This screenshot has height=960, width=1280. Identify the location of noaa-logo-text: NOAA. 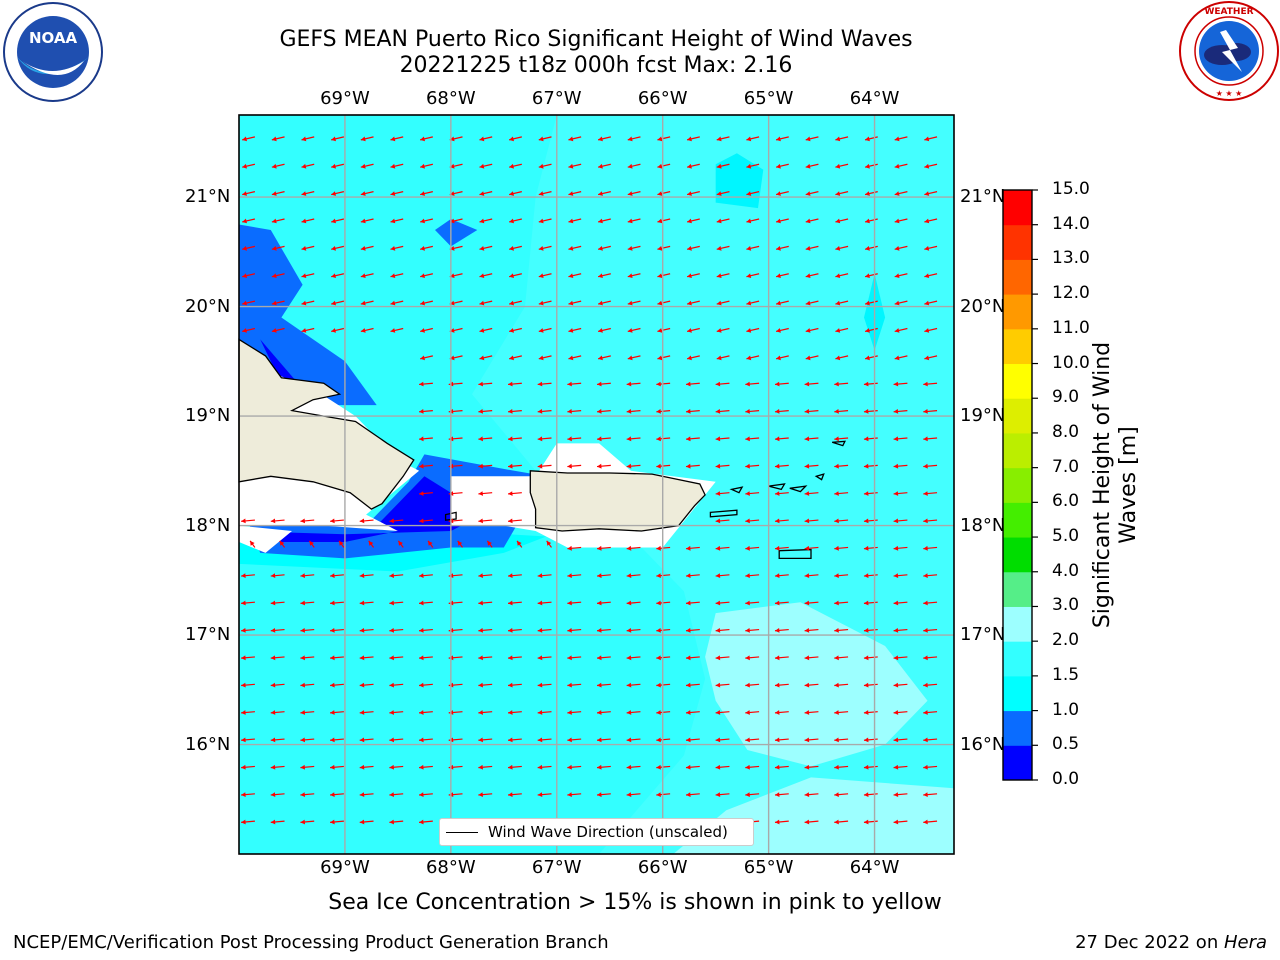
(53, 38).